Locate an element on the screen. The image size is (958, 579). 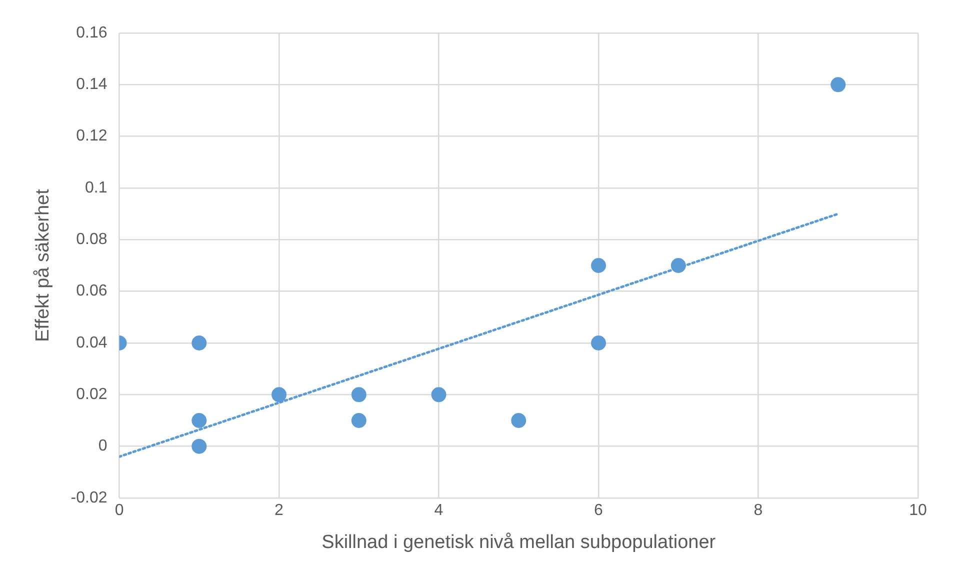
y-tick-label: 0.06 is located at coordinates (92, 291).